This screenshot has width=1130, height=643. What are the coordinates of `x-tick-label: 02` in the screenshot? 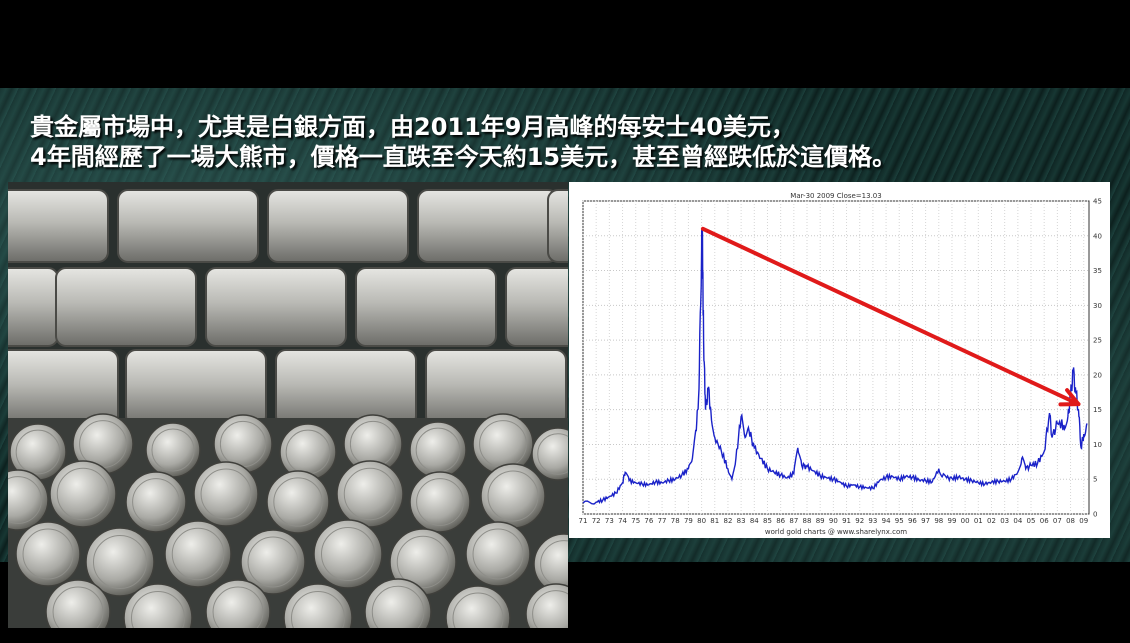 It's located at (991, 521).